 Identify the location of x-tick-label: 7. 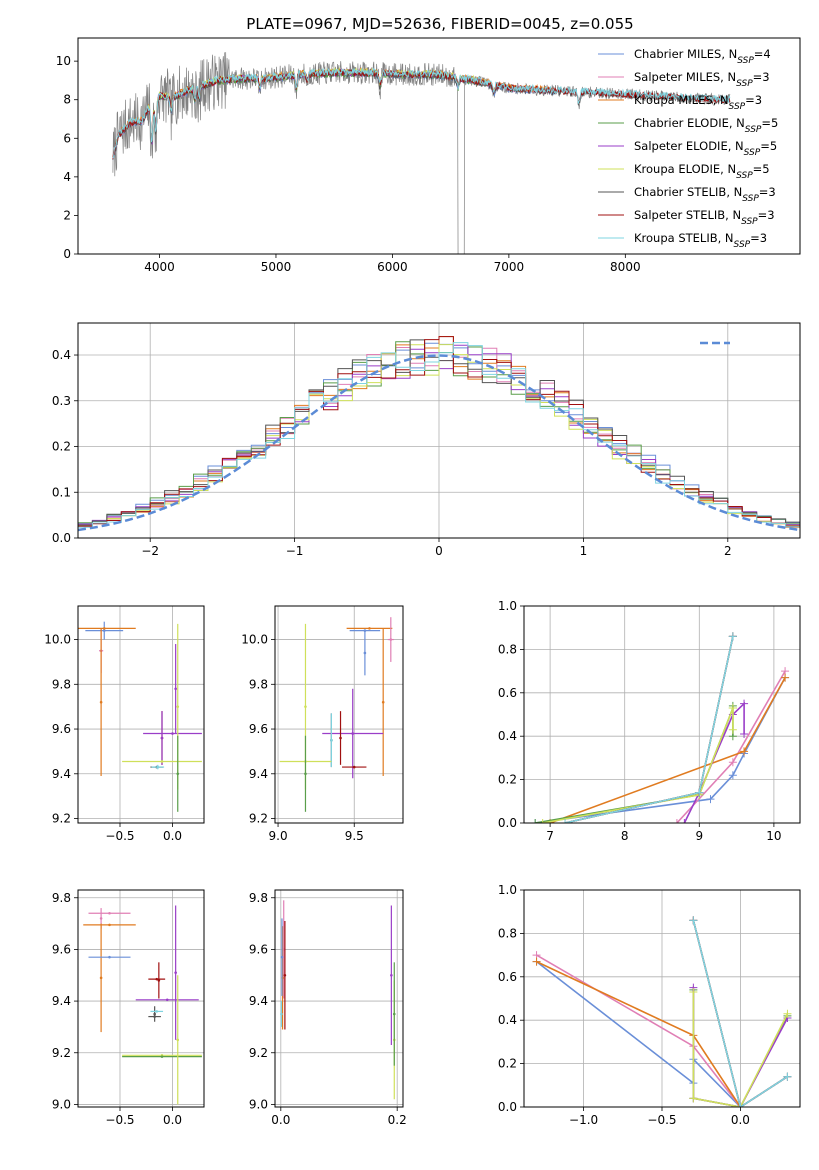
(550, 836).